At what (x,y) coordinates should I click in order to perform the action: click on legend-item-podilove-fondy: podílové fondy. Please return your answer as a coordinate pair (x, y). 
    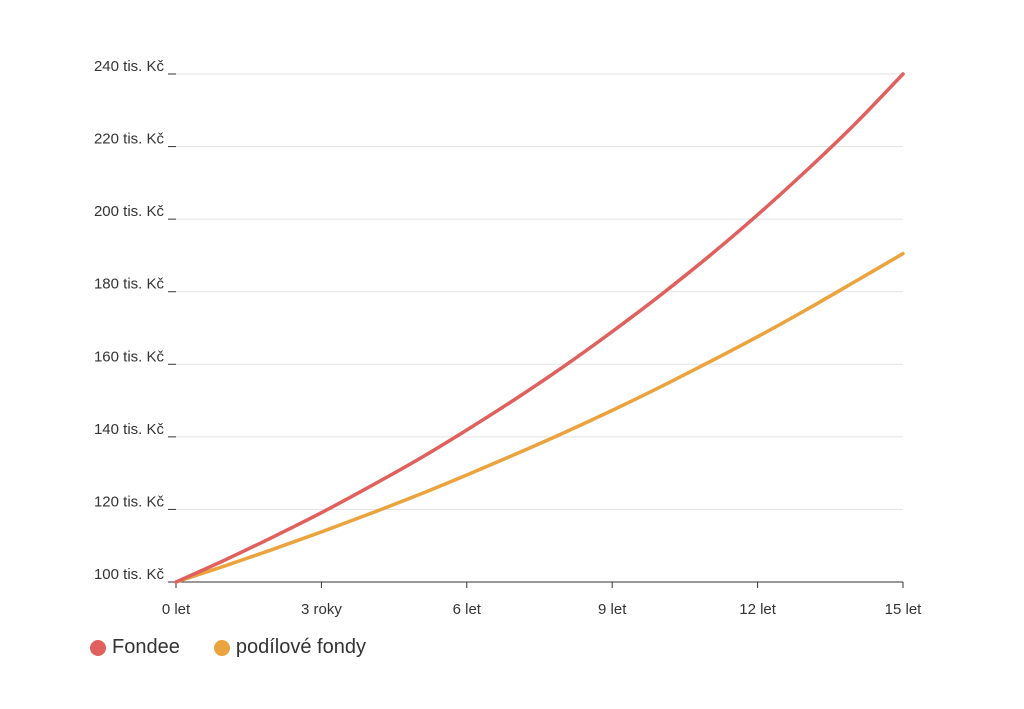
    Looking at the image, I should click on (289, 647).